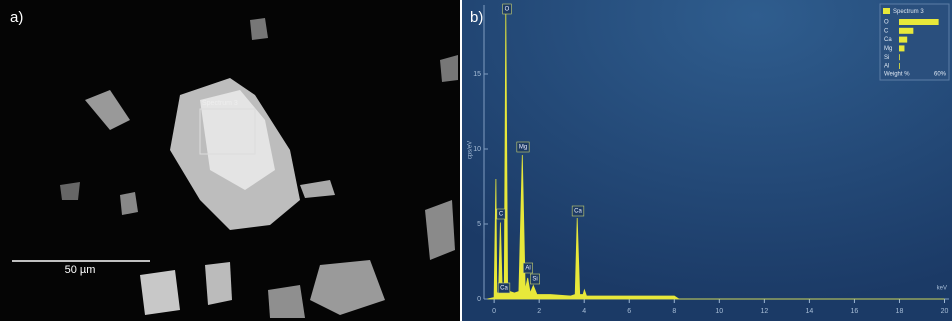 The height and width of the screenshot is (321, 952). Describe the element at coordinates (940, 75) in the screenshot. I see `inset-tick-label: 60%` at that location.